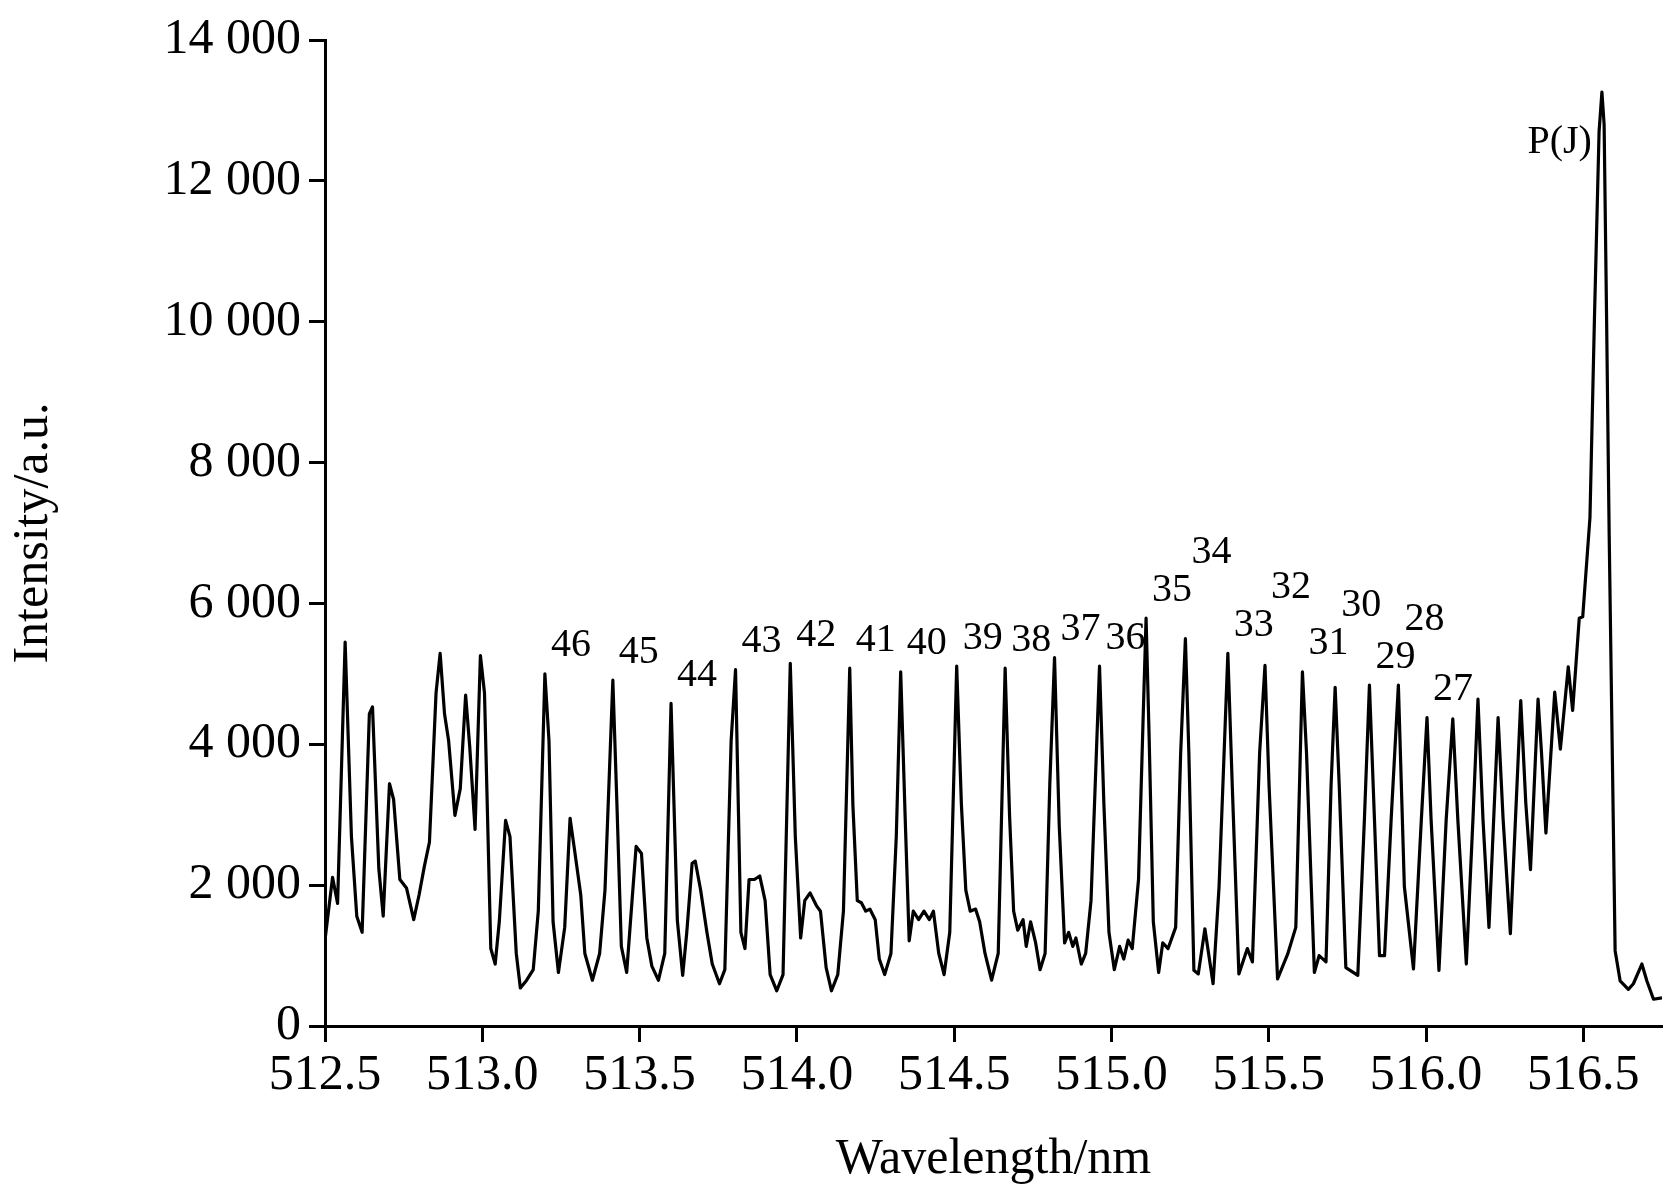  What do you see at coordinates (232, 317) in the screenshot?
I see `y-tick-label: 10 000` at bounding box center [232, 317].